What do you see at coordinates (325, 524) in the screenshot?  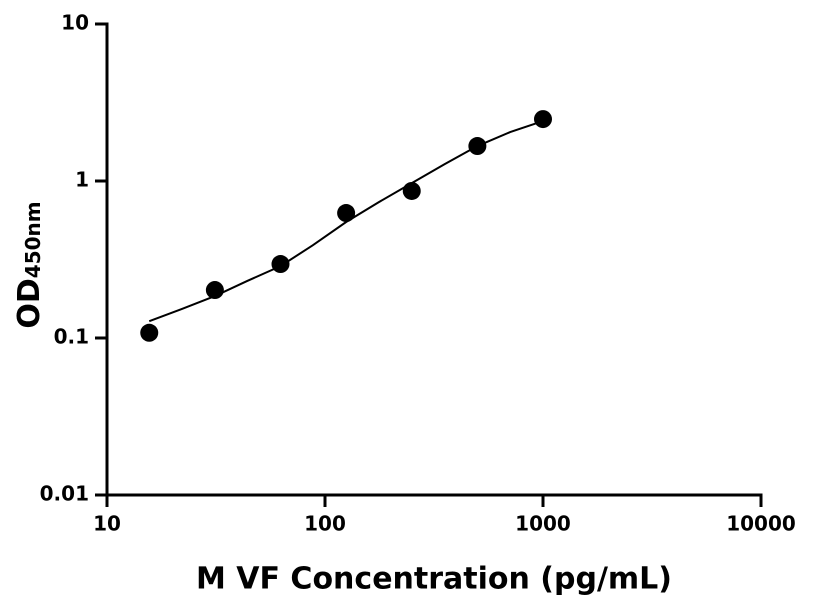 I see `x-tick-label: 100` at bounding box center [325, 524].